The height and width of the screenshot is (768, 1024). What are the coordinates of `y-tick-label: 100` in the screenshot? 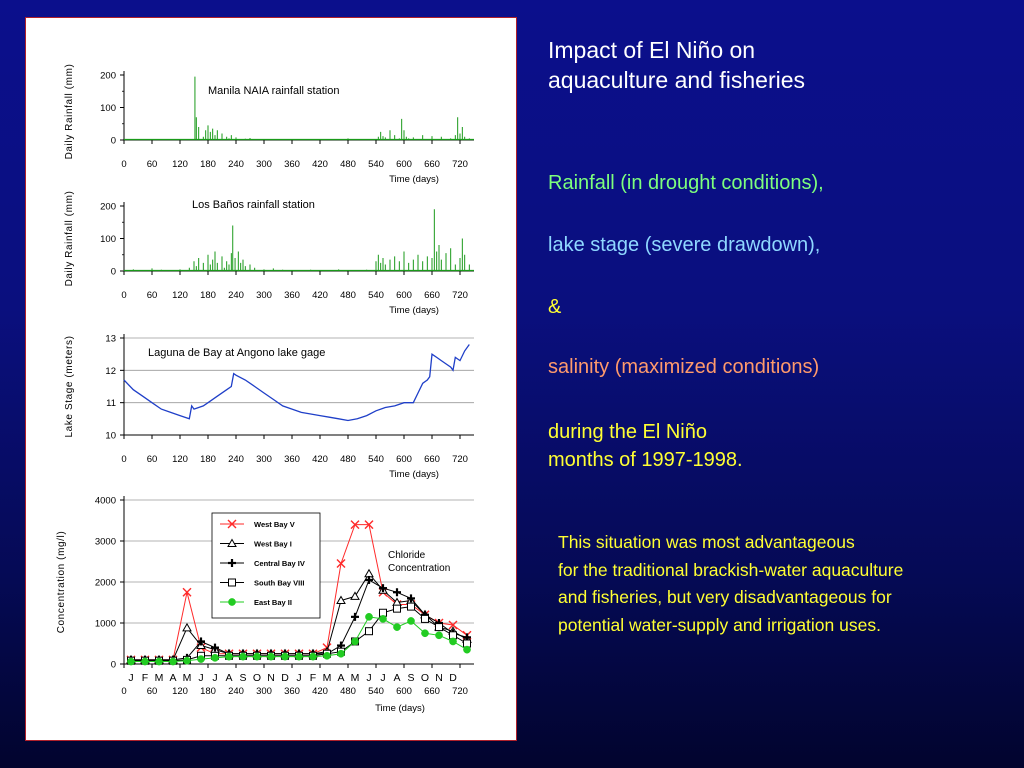 It's located at (108, 239).